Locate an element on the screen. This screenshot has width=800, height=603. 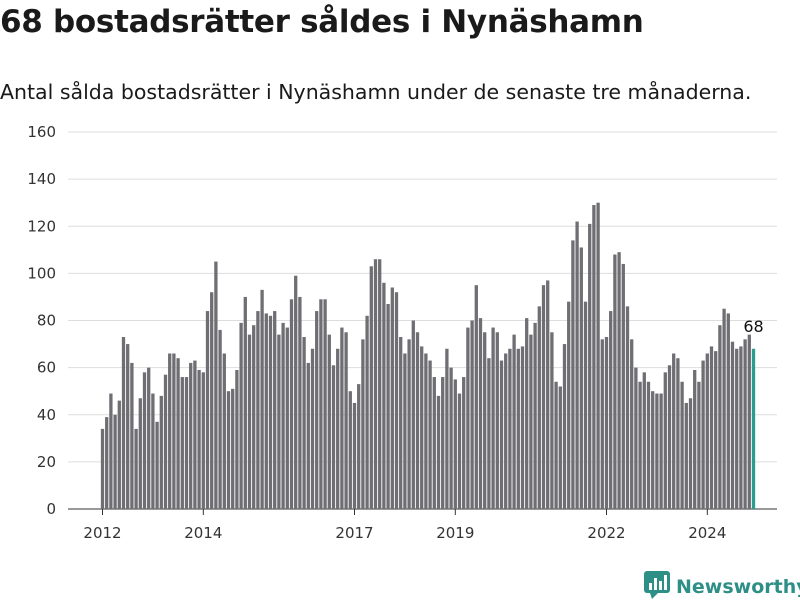
x-tick-label: 2014 is located at coordinates (203, 533).